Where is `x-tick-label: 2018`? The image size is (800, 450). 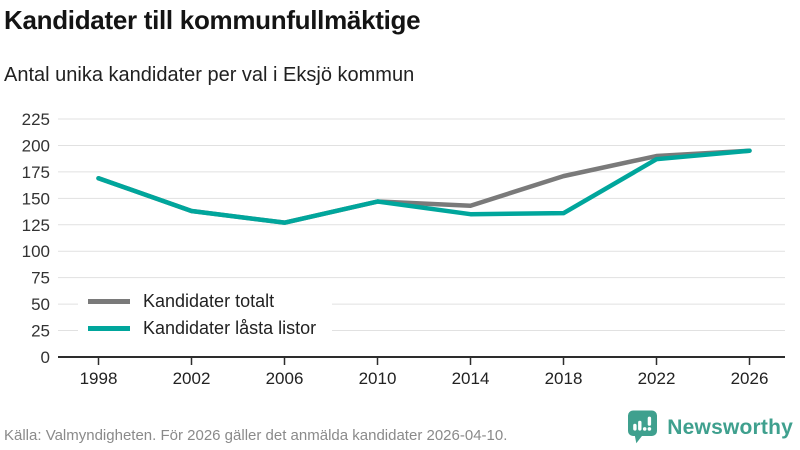
x-tick-label: 2018 is located at coordinates (564, 378).